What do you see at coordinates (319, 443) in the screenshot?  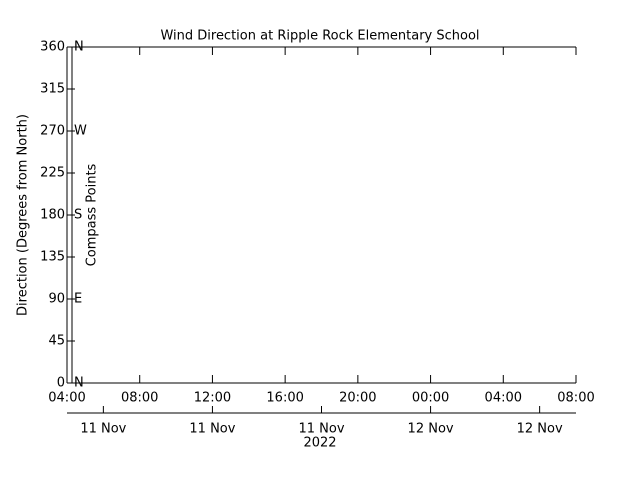 I see `x-axis-label: 2022` at bounding box center [319, 443].